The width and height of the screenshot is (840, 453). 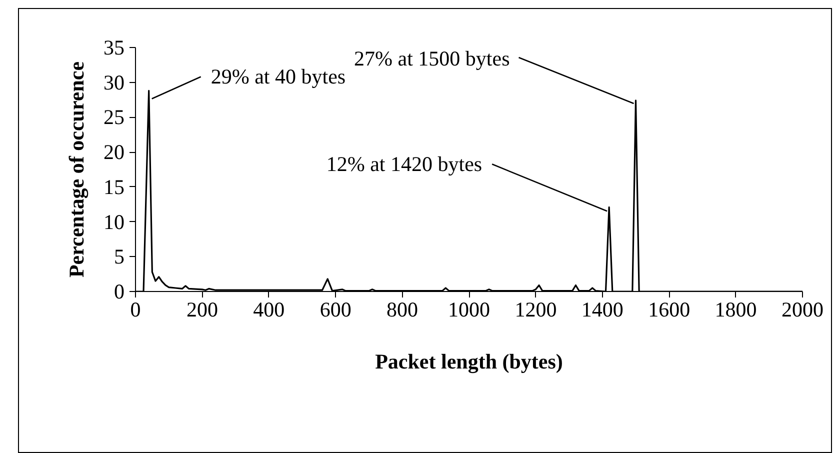 What do you see at coordinates (278, 76) in the screenshot?
I see `annotation: 29% at 40 bytes` at bounding box center [278, 76].